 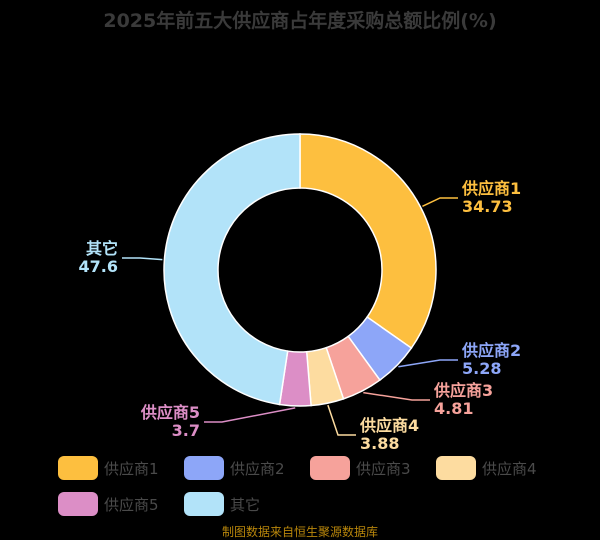 I want to click on leader-line-其它, so click(x=142, y=259).